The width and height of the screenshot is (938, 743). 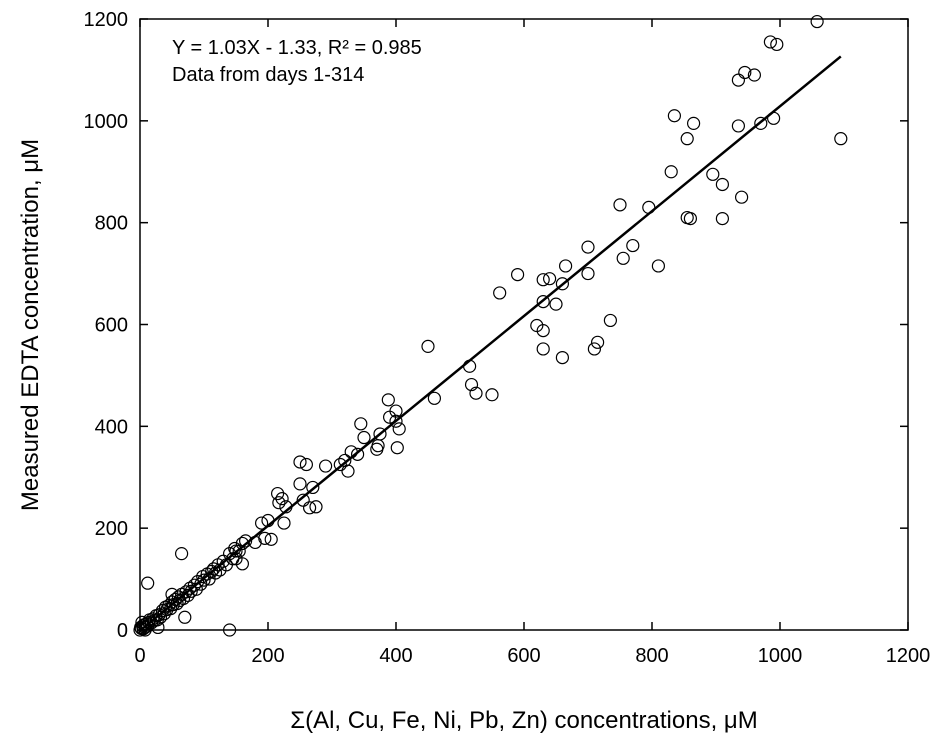 What do you see at coordinates (139, 656) in the screenshot?
I see `x-tick-label: 0` at bounding box center [139, 656].